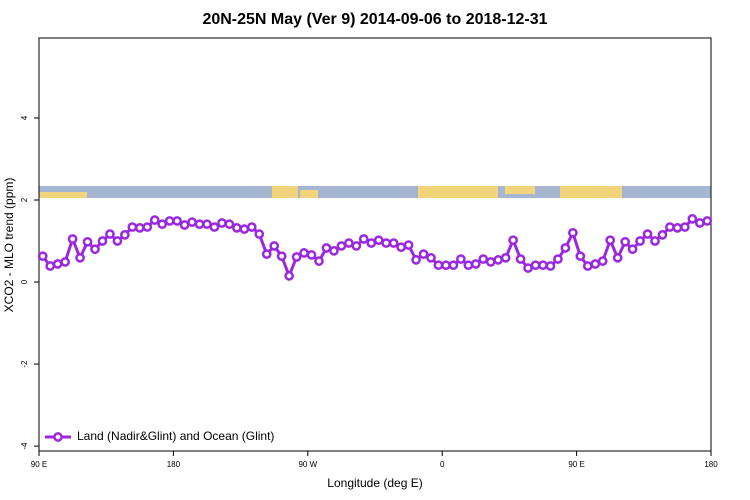 This screenshot has height=500, width=750. What do you see at coordinates (24, 446) in the screenshot?
I see `y-tick-label: -4` at bounding box center [24, 446].